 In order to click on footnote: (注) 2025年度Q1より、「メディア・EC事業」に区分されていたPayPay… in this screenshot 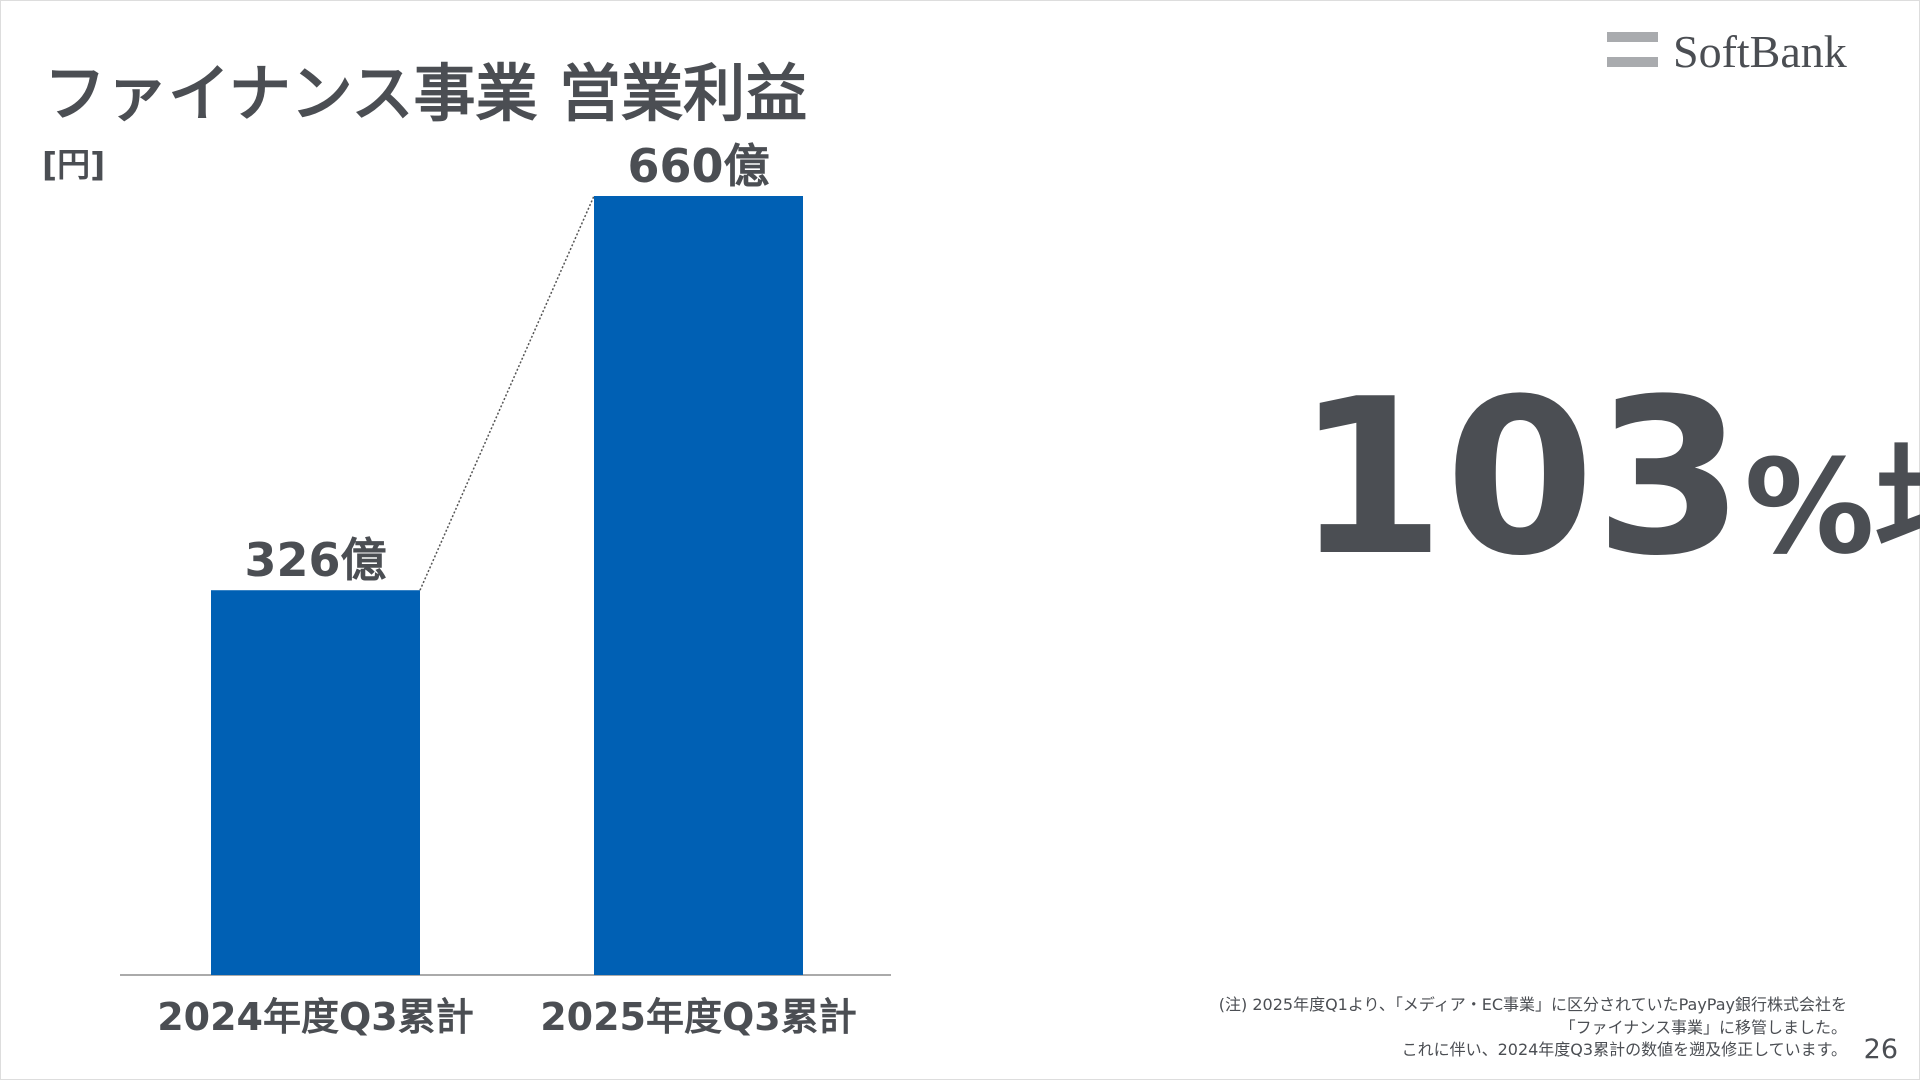, I will do `click(1533, 1004)`.